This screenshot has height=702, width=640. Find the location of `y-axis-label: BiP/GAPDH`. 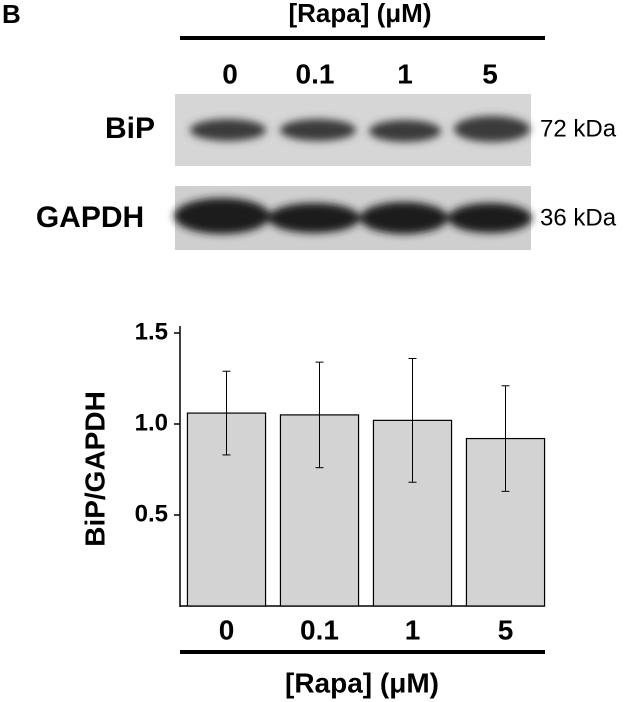

y-axis-label: BiP/GAPDH is located at coordinates (94, 469).